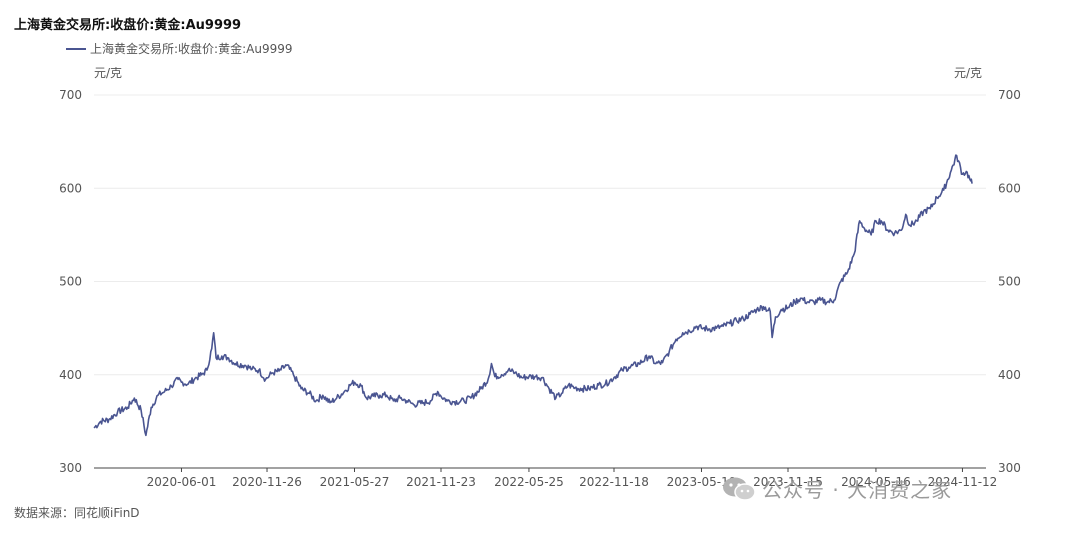 The height and width of the screenshot is (536, 1080). What do you see at coordinates (1009, 282) in the screenshot?
I see `y-tick-right-500: 500` at bounding box center [1009, 282].